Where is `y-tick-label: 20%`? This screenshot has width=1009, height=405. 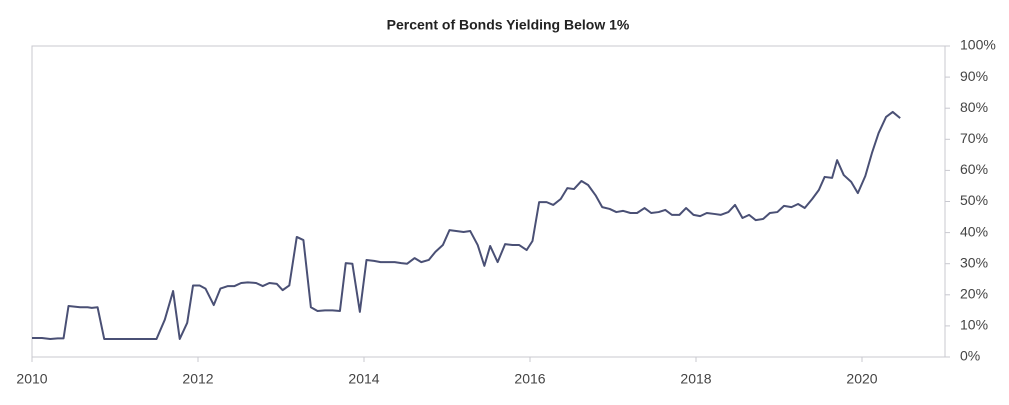
y-tick-label: 20% is located at coordinates (974, 294).